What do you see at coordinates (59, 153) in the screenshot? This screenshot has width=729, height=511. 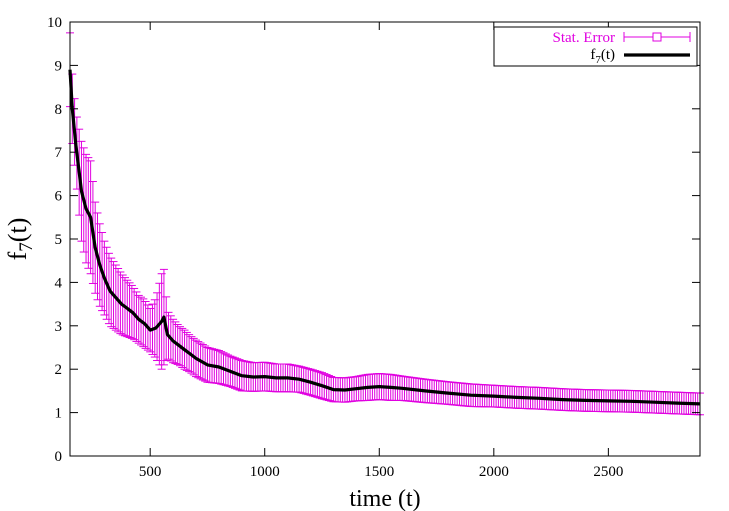 I see `y-tick-label: 7` at bounding box center [59, 153].